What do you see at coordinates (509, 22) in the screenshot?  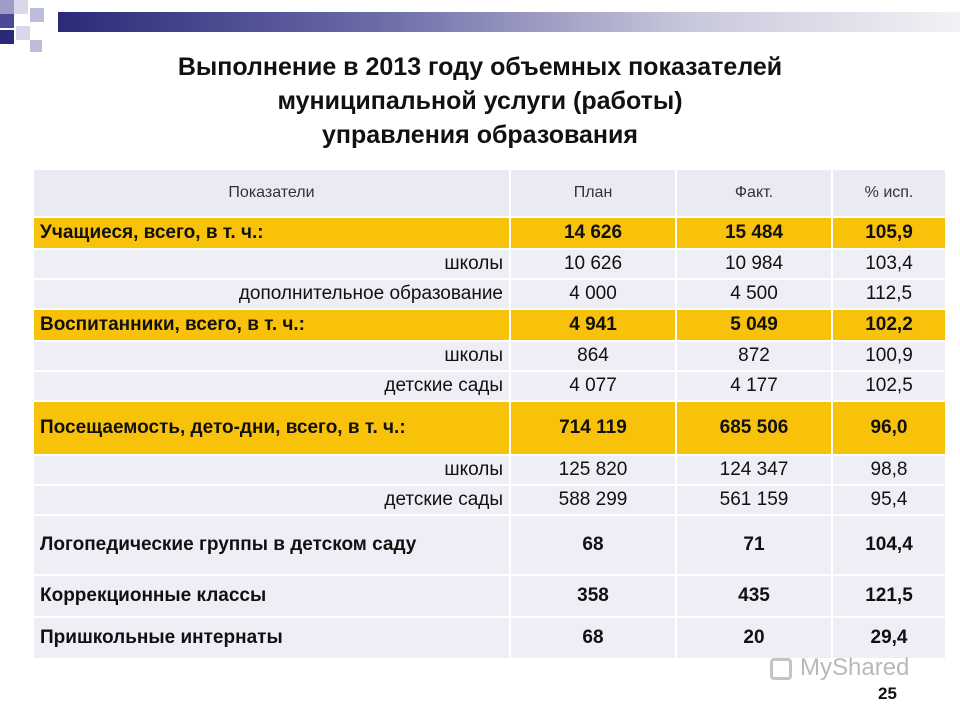 I see `header-gradient-bar` at bounding box center [509, 22].